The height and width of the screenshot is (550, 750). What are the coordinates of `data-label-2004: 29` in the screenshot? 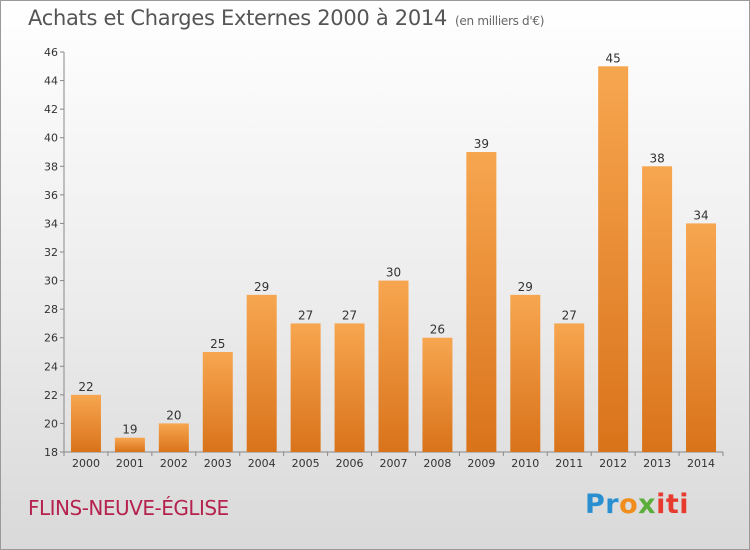 It's located at (261, 287).